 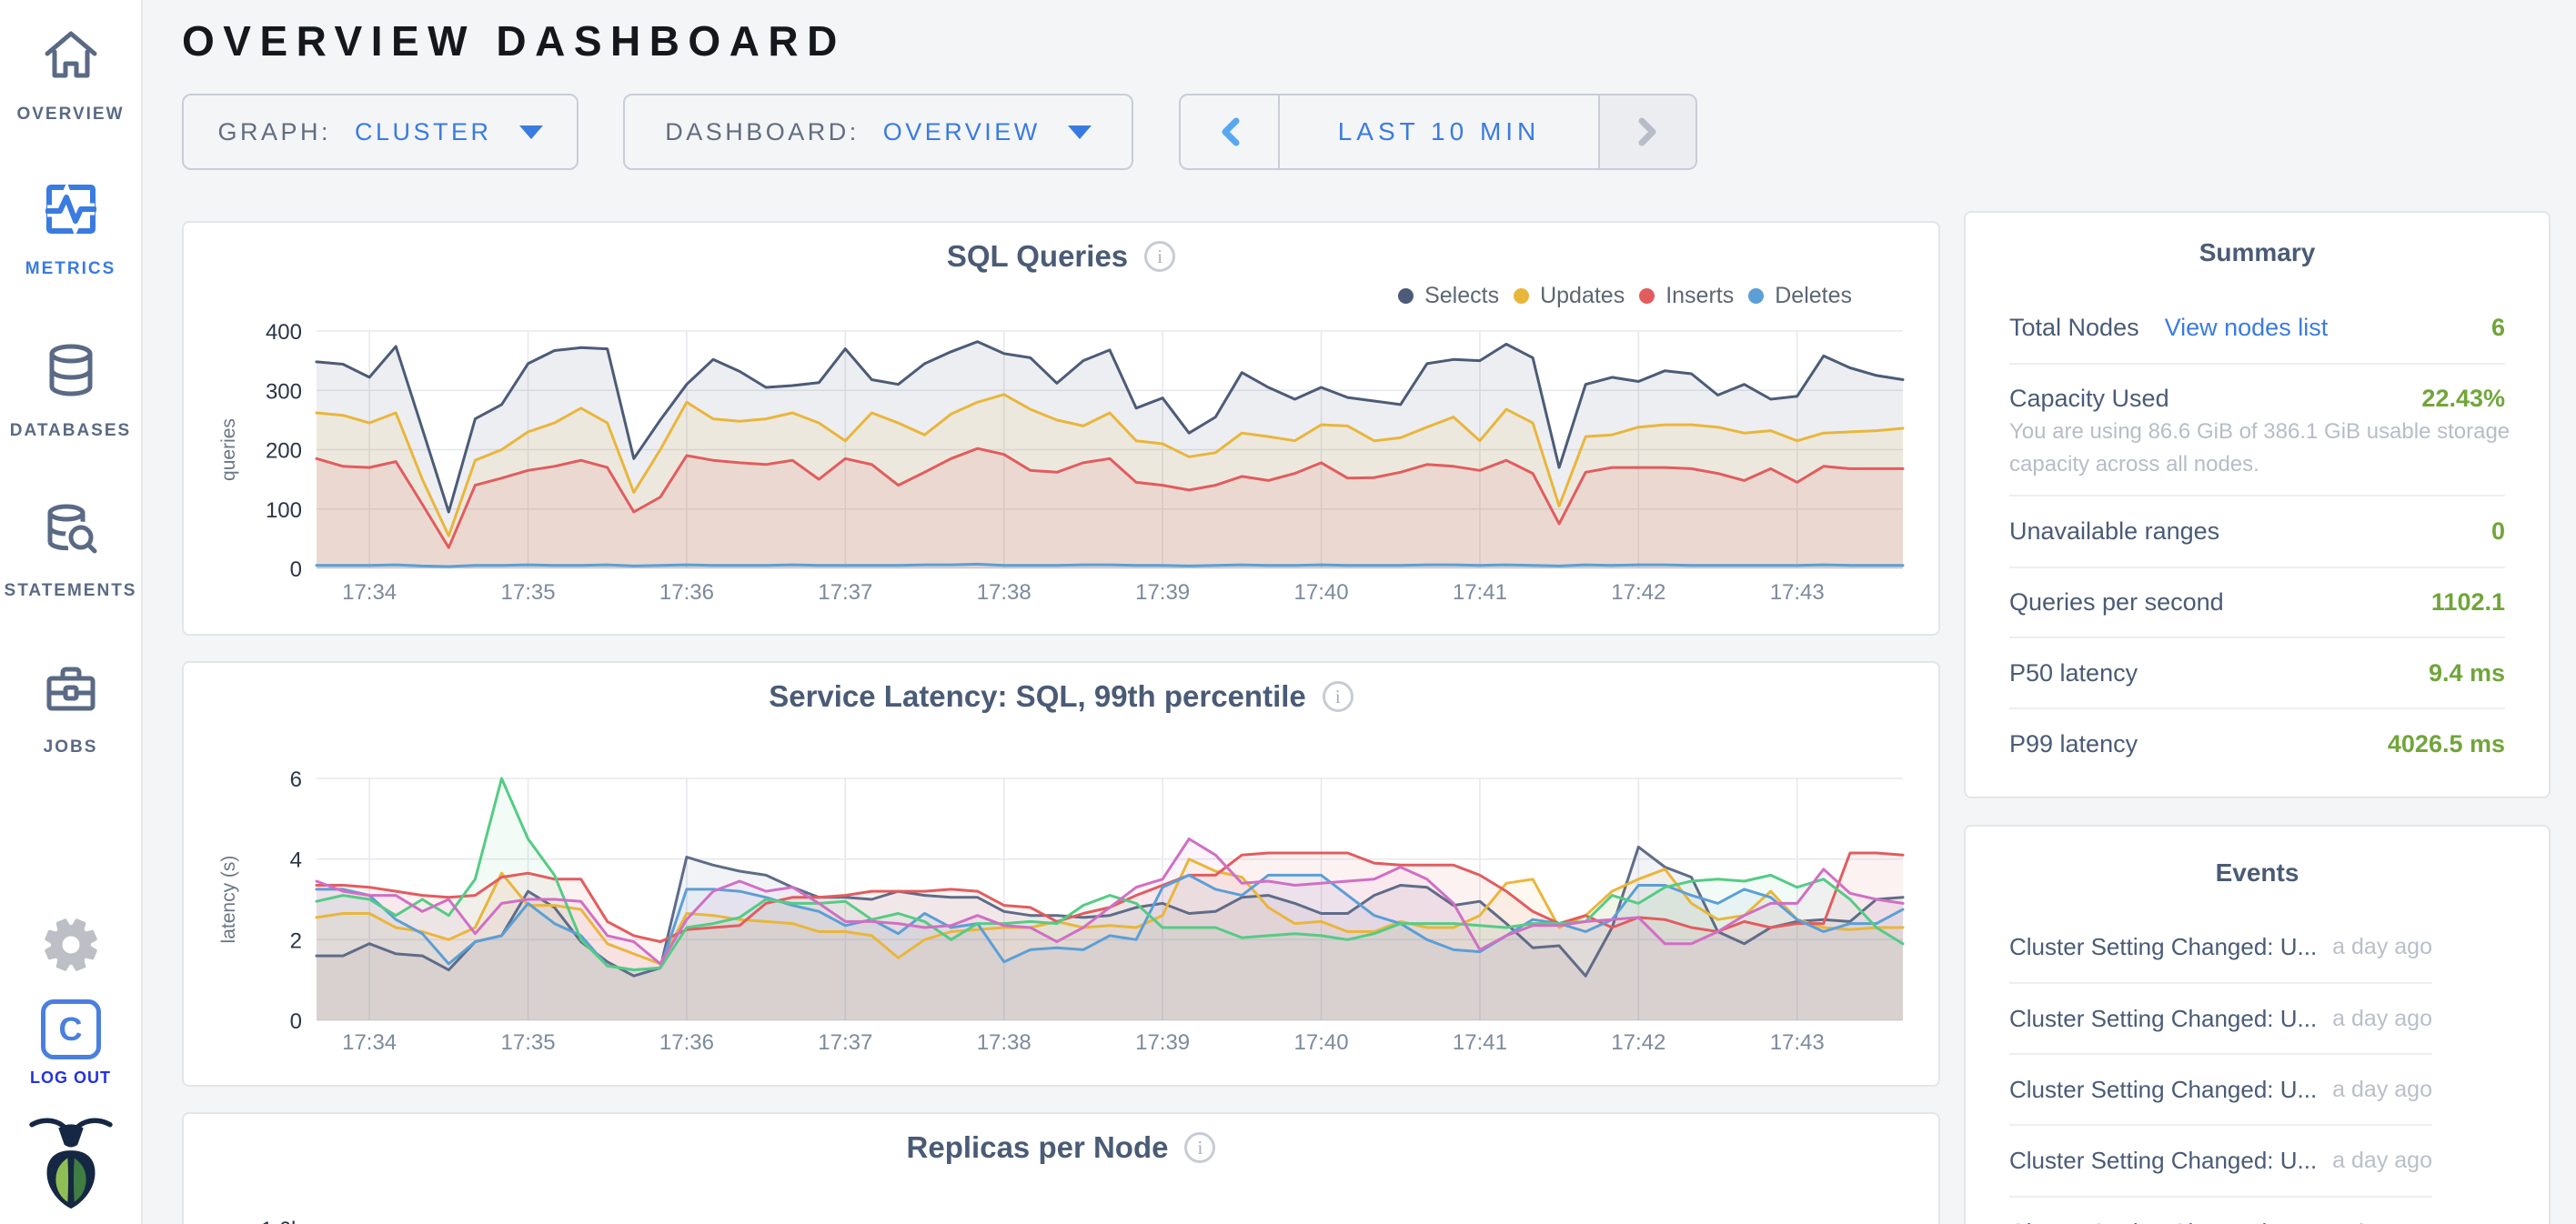 I want to click on summary-row-capacity: Capacity Used 22.43%, so click(x=2257, y=398).